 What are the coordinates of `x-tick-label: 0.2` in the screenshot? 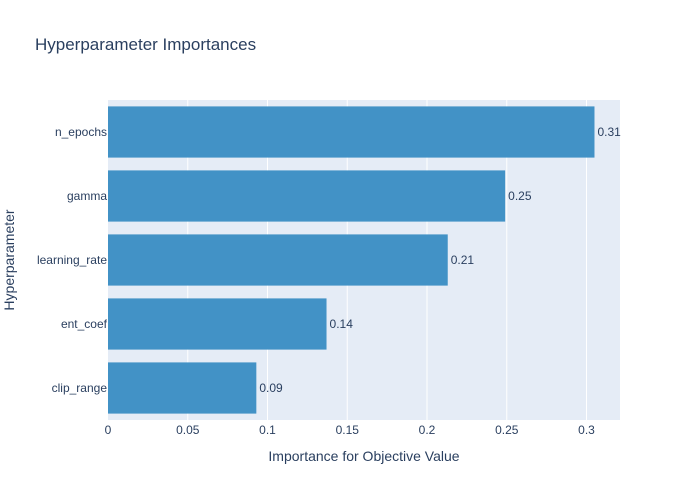 It's located at (427, 430).